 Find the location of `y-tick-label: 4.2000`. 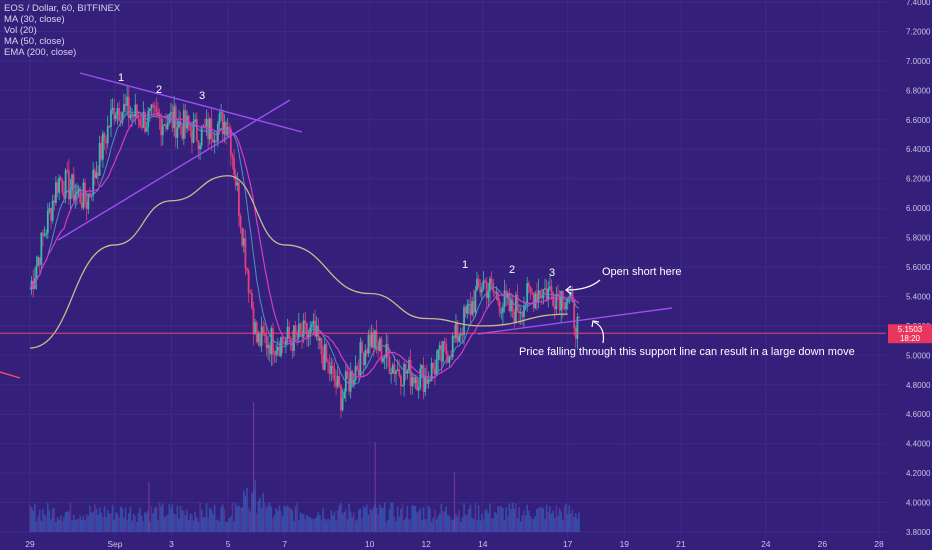

y-tick-label: 4.2000 is located at coordinates (918, 473).